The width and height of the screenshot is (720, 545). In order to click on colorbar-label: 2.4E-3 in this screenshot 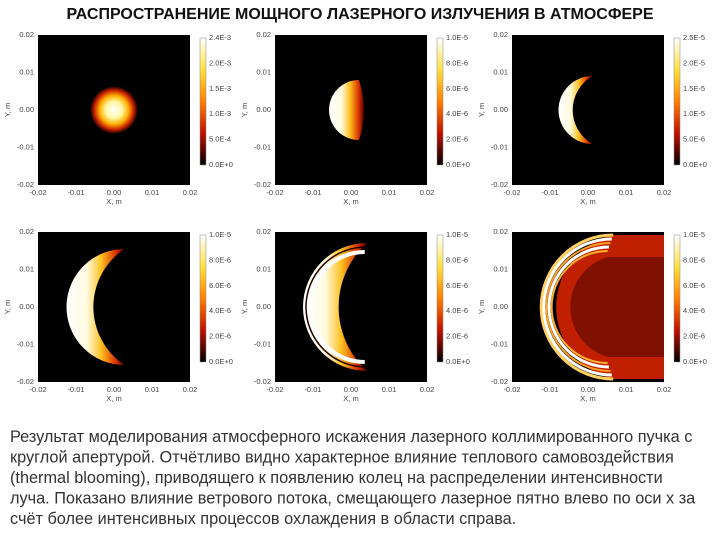, I will do `click(220, 37)`.